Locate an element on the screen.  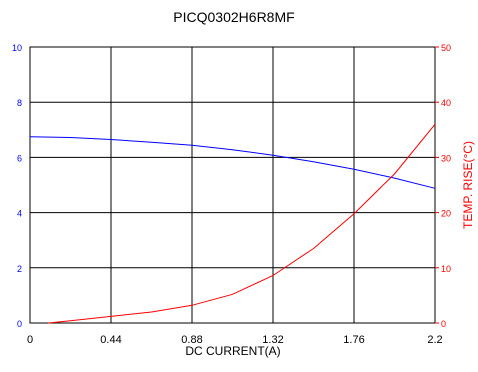
right-tick-label: 20 is located at coordinates (446, 214).